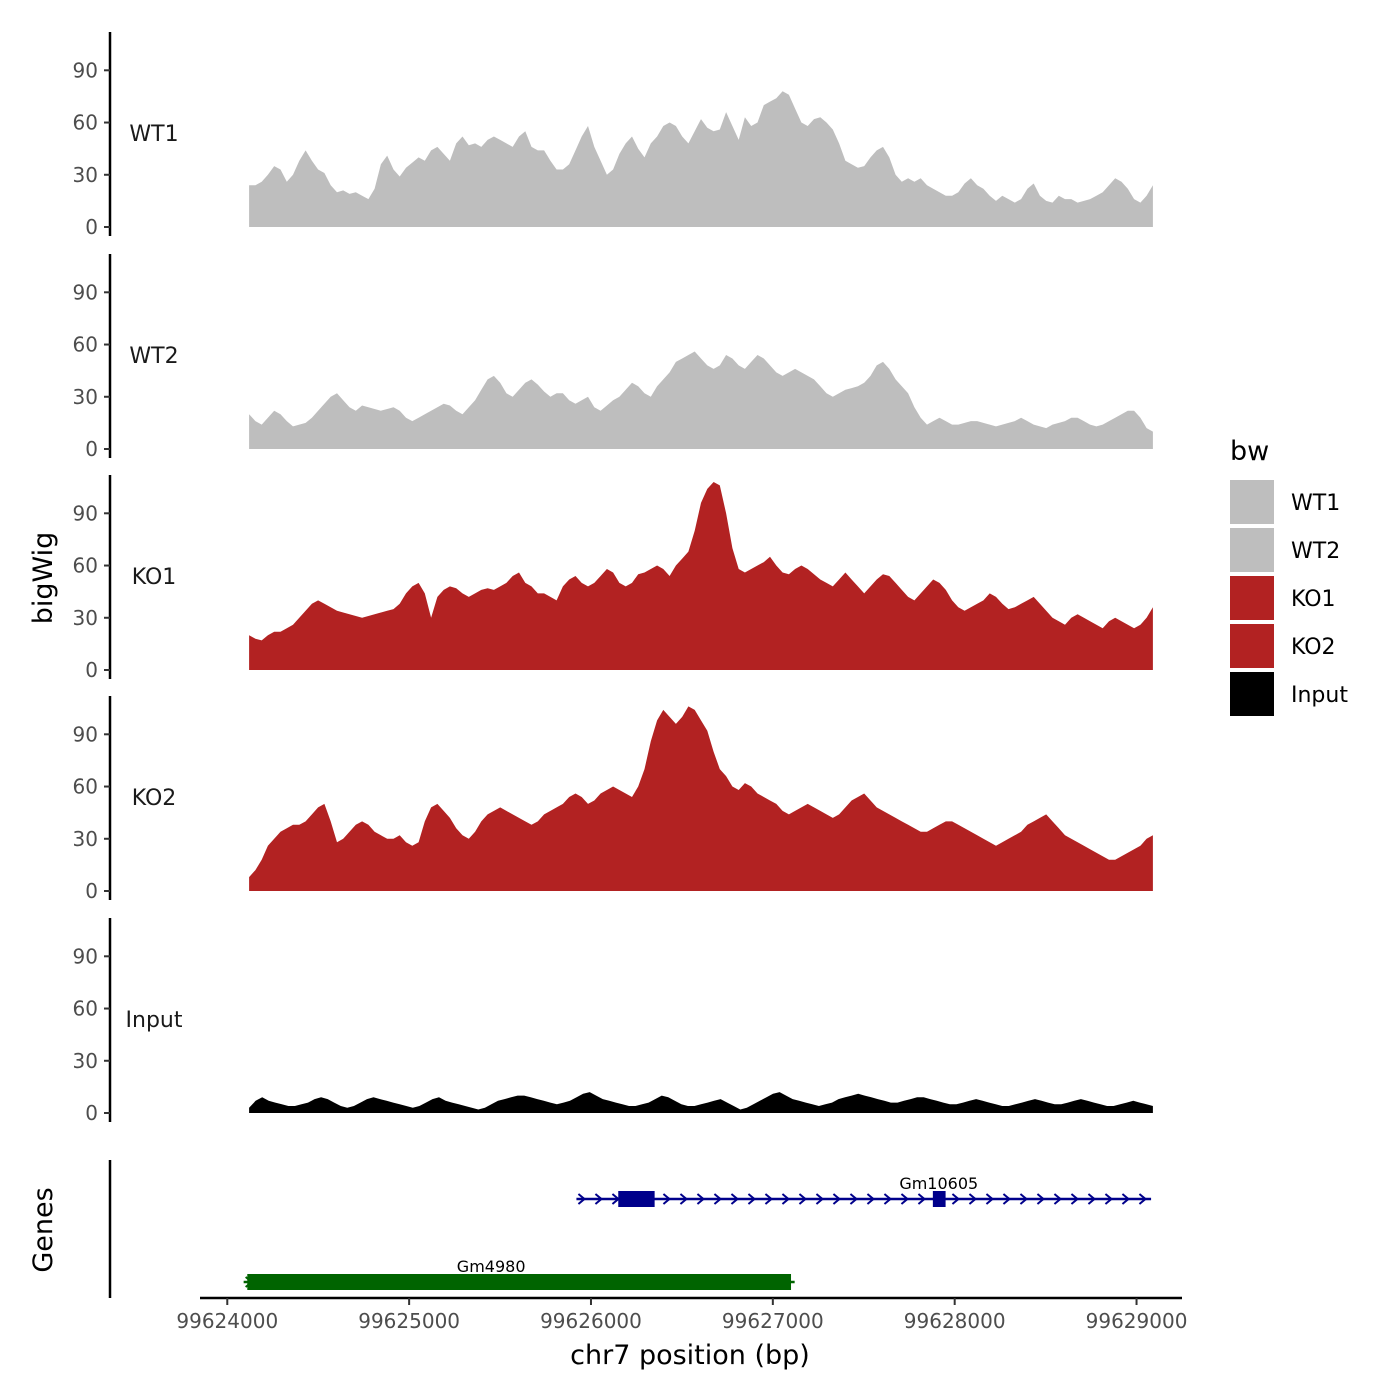 This screenshot has width=1400, height=1400. I want to click on legend-label: WT2, so click(1315, 551).